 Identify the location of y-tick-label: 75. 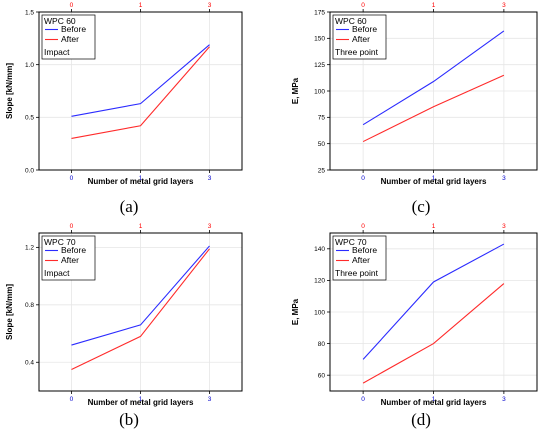
(322, 118).